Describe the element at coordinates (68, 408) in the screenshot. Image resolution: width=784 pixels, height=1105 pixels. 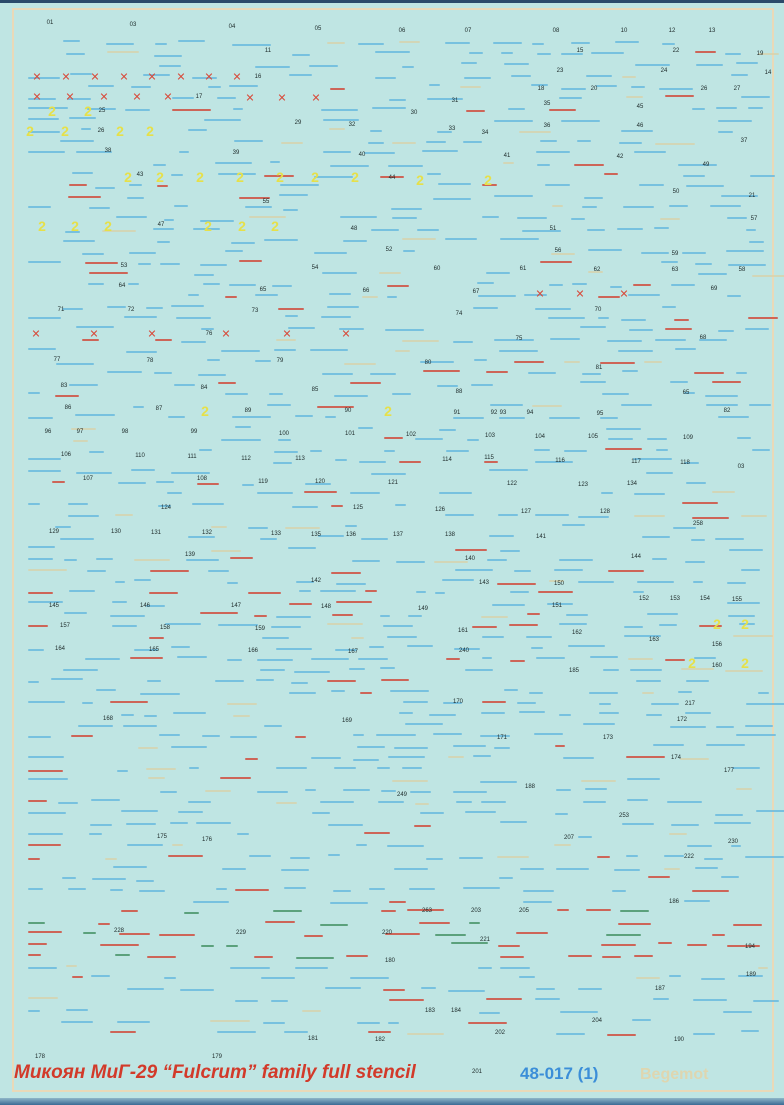
I see `decal-number: 86` at that location.